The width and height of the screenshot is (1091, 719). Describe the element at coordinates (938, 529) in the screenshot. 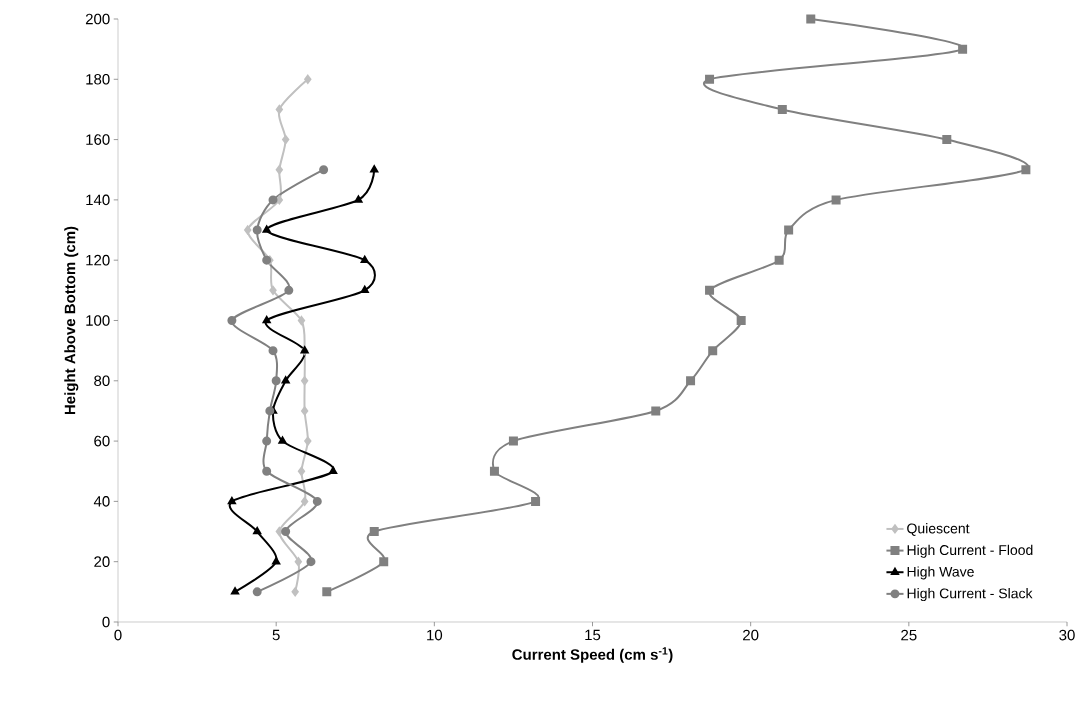

I see `legend-label: Quiescent` at that location.